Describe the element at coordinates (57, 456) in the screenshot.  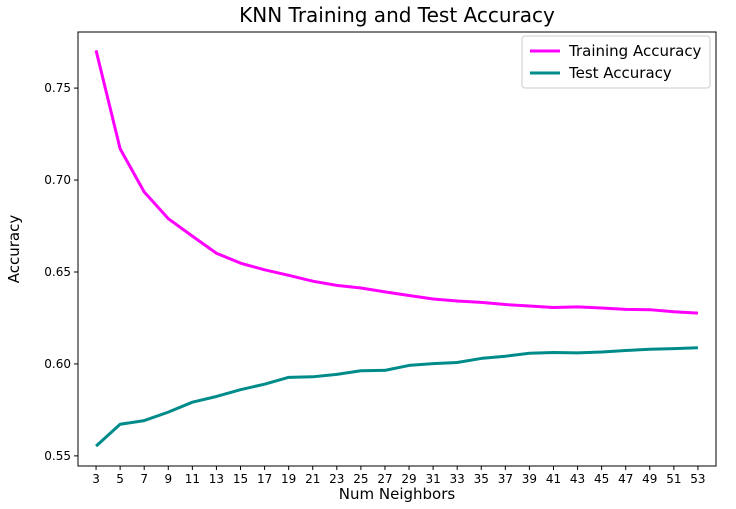
I see `y-tick-label: 0.55` at that location.